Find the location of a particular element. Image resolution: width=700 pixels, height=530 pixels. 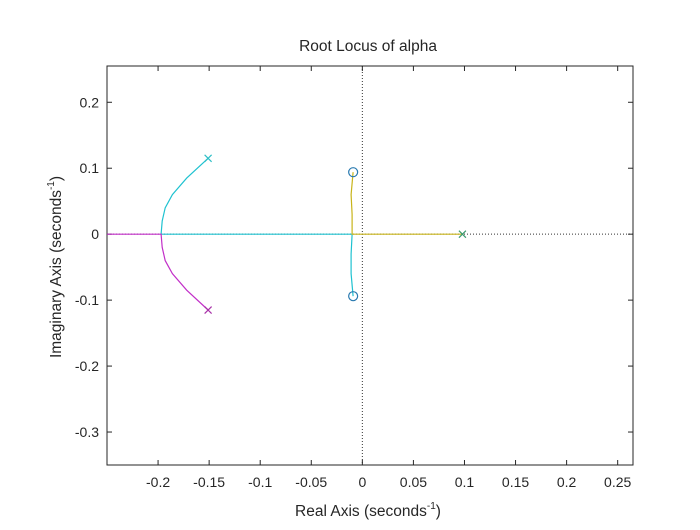

x-axis-label-close: ) is located at coordinates (438, 511).